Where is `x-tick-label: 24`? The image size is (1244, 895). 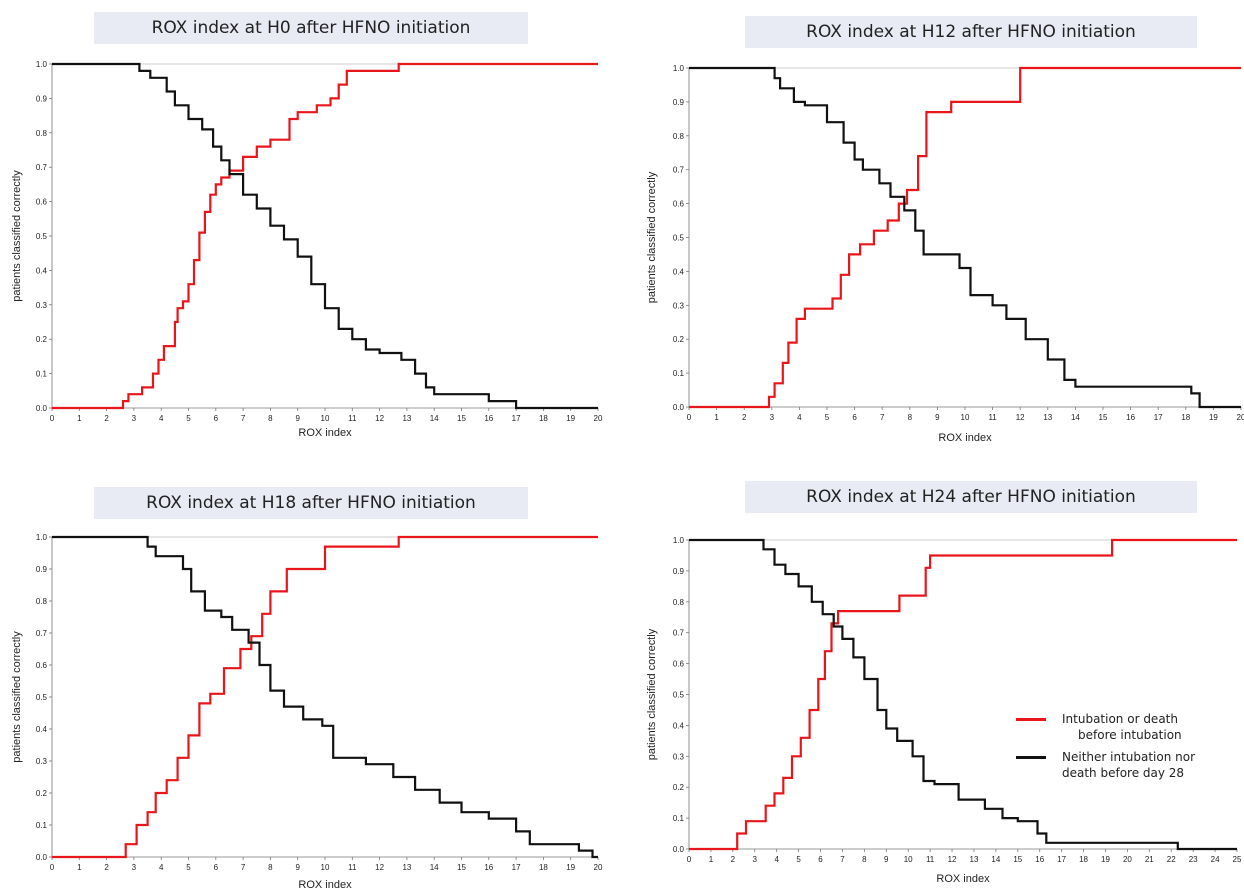
x-tick-label: 24 is located at coordinates (1215, 859).